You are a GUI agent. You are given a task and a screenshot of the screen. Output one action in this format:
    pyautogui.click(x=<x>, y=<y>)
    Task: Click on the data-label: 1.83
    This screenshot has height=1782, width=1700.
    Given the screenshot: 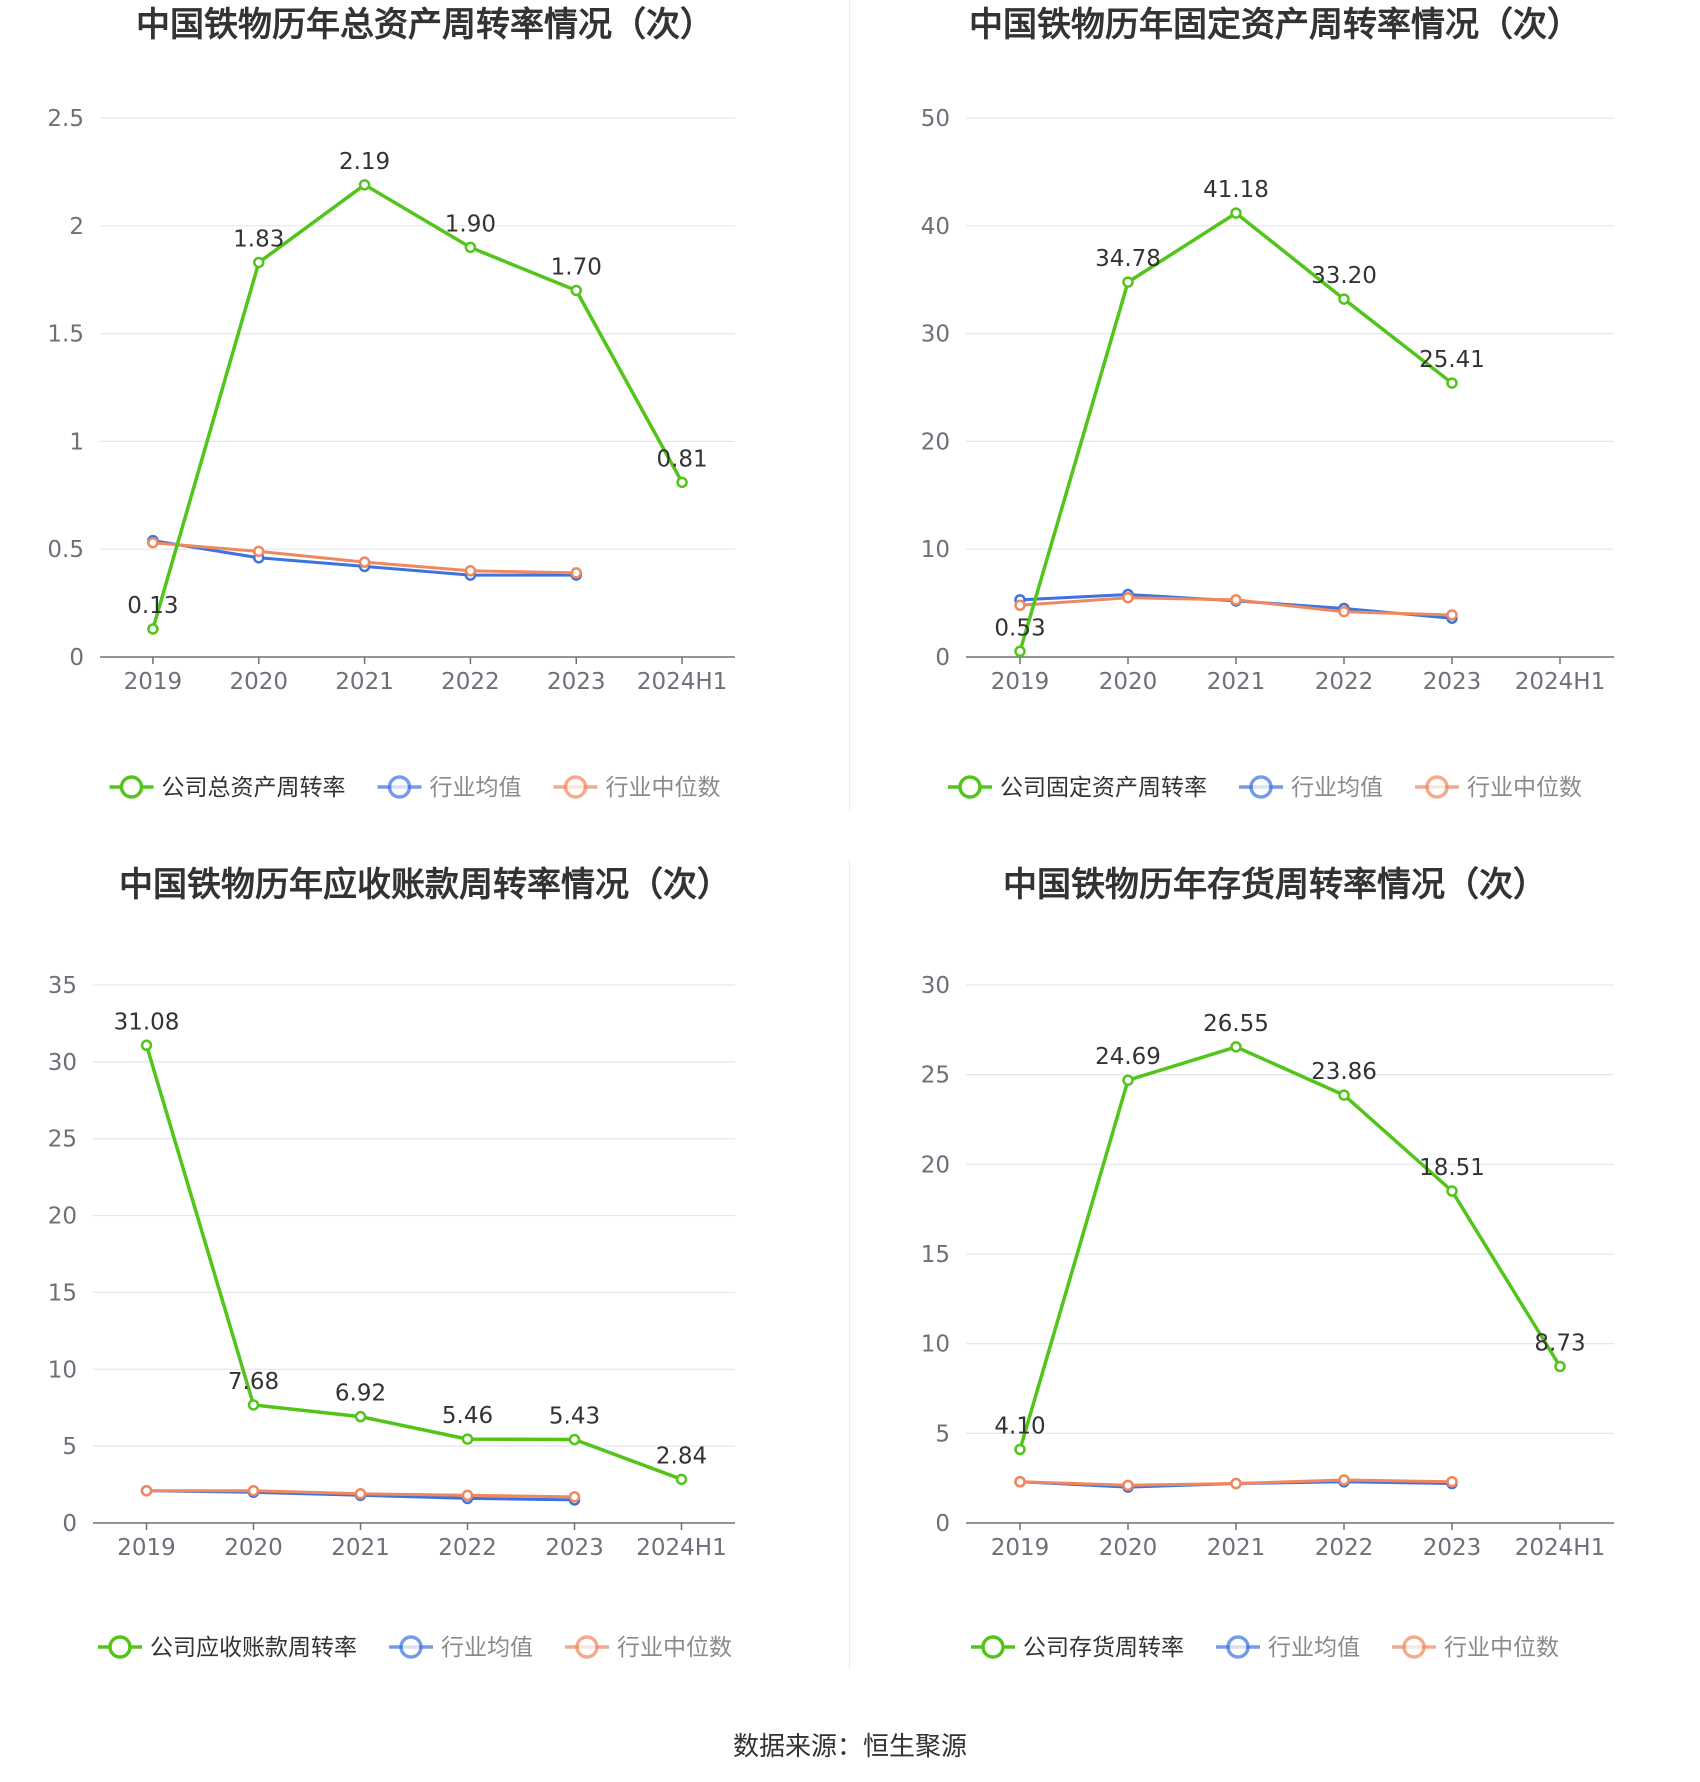 What is the action you would take?
    pyautogui.click(x=258, y=239)
    